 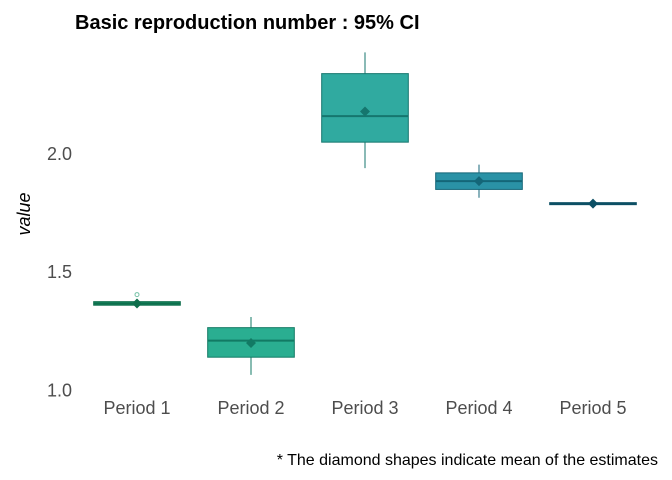 What do you see at coordinates (250, 408) in the screenshot?
I see `x-tick-label: Period 2` at bounding box center [250, 408].